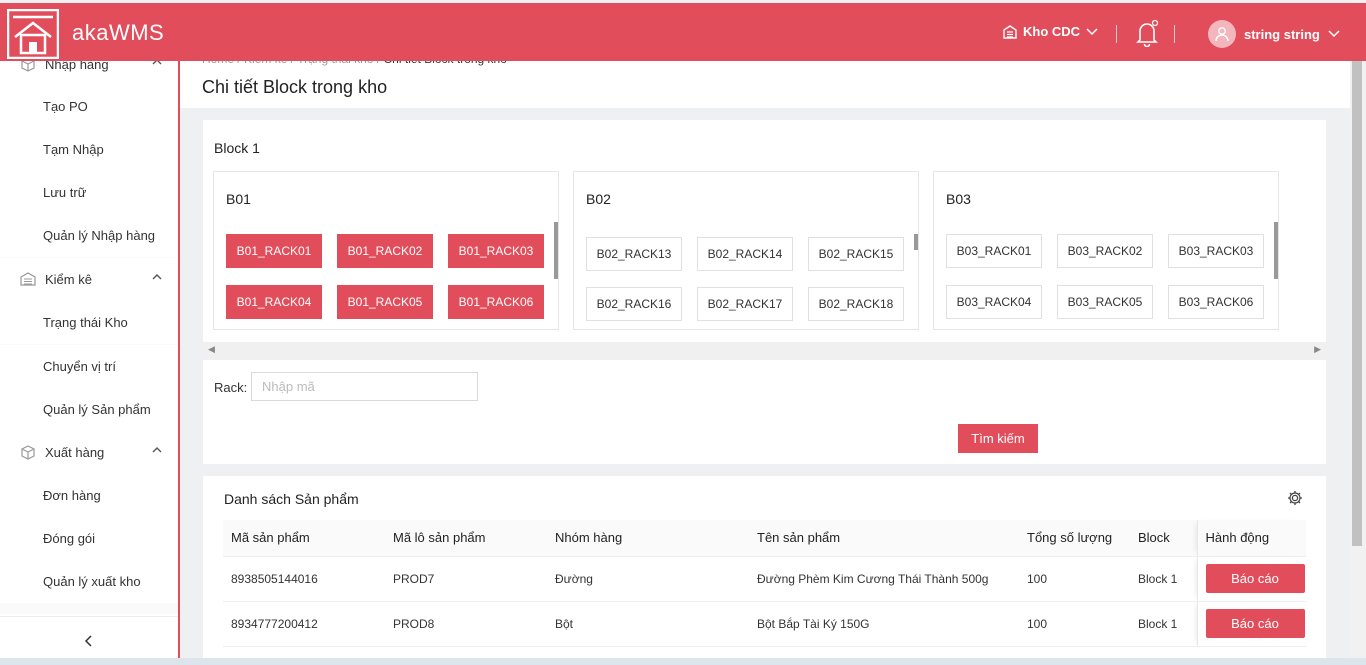 This screenshot has width=1366, height=665. I want to click on sidebar-group-export: Xuất hàng, so click(89, 452).